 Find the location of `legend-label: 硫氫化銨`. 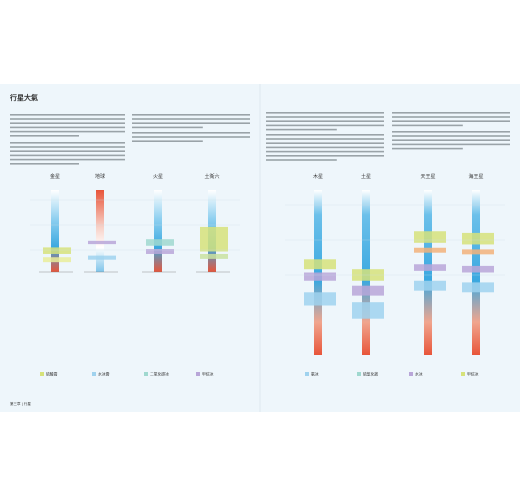

legend-label: 硫氫化銨 is located at coordinates (370, 374).